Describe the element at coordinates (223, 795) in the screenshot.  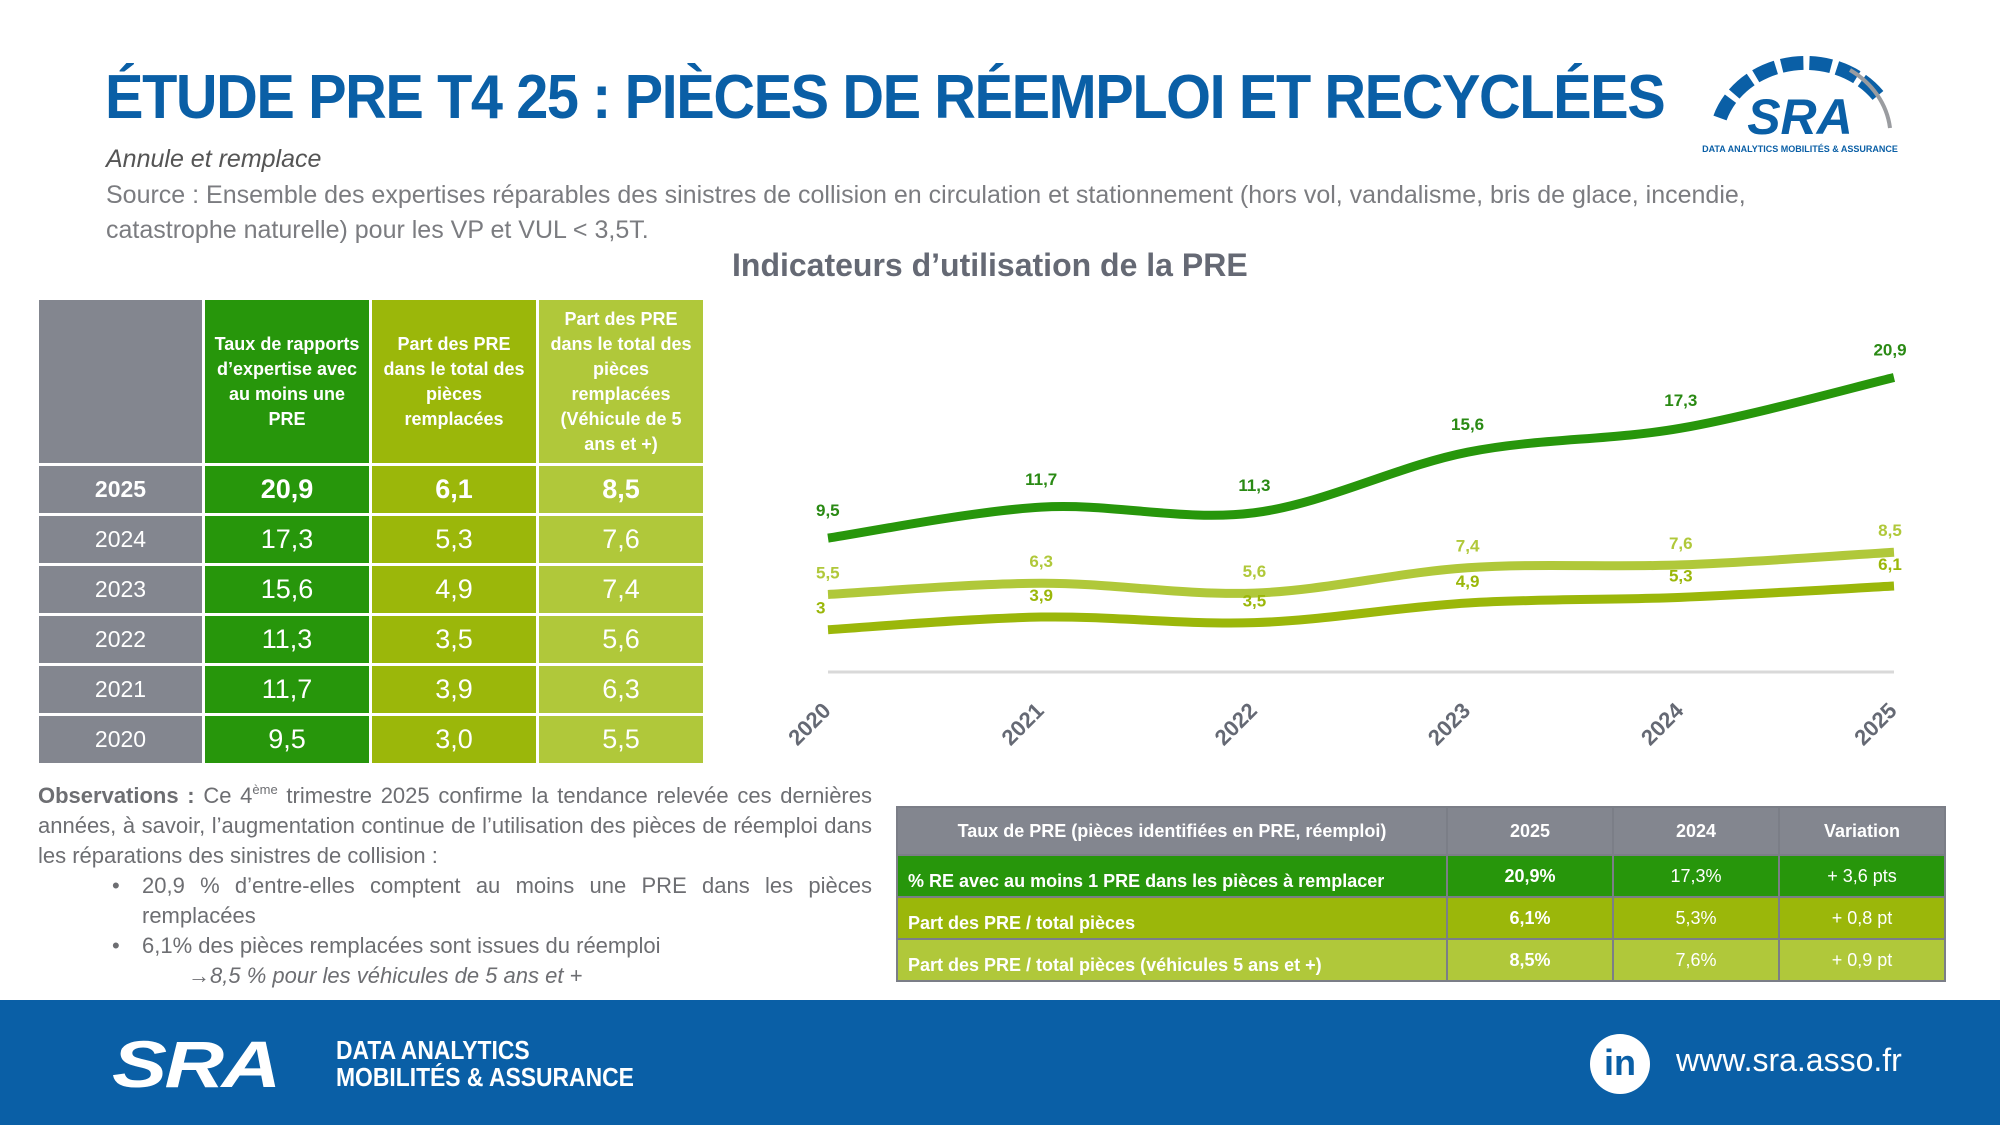
I see `observations-text: Ce 4` at that location.